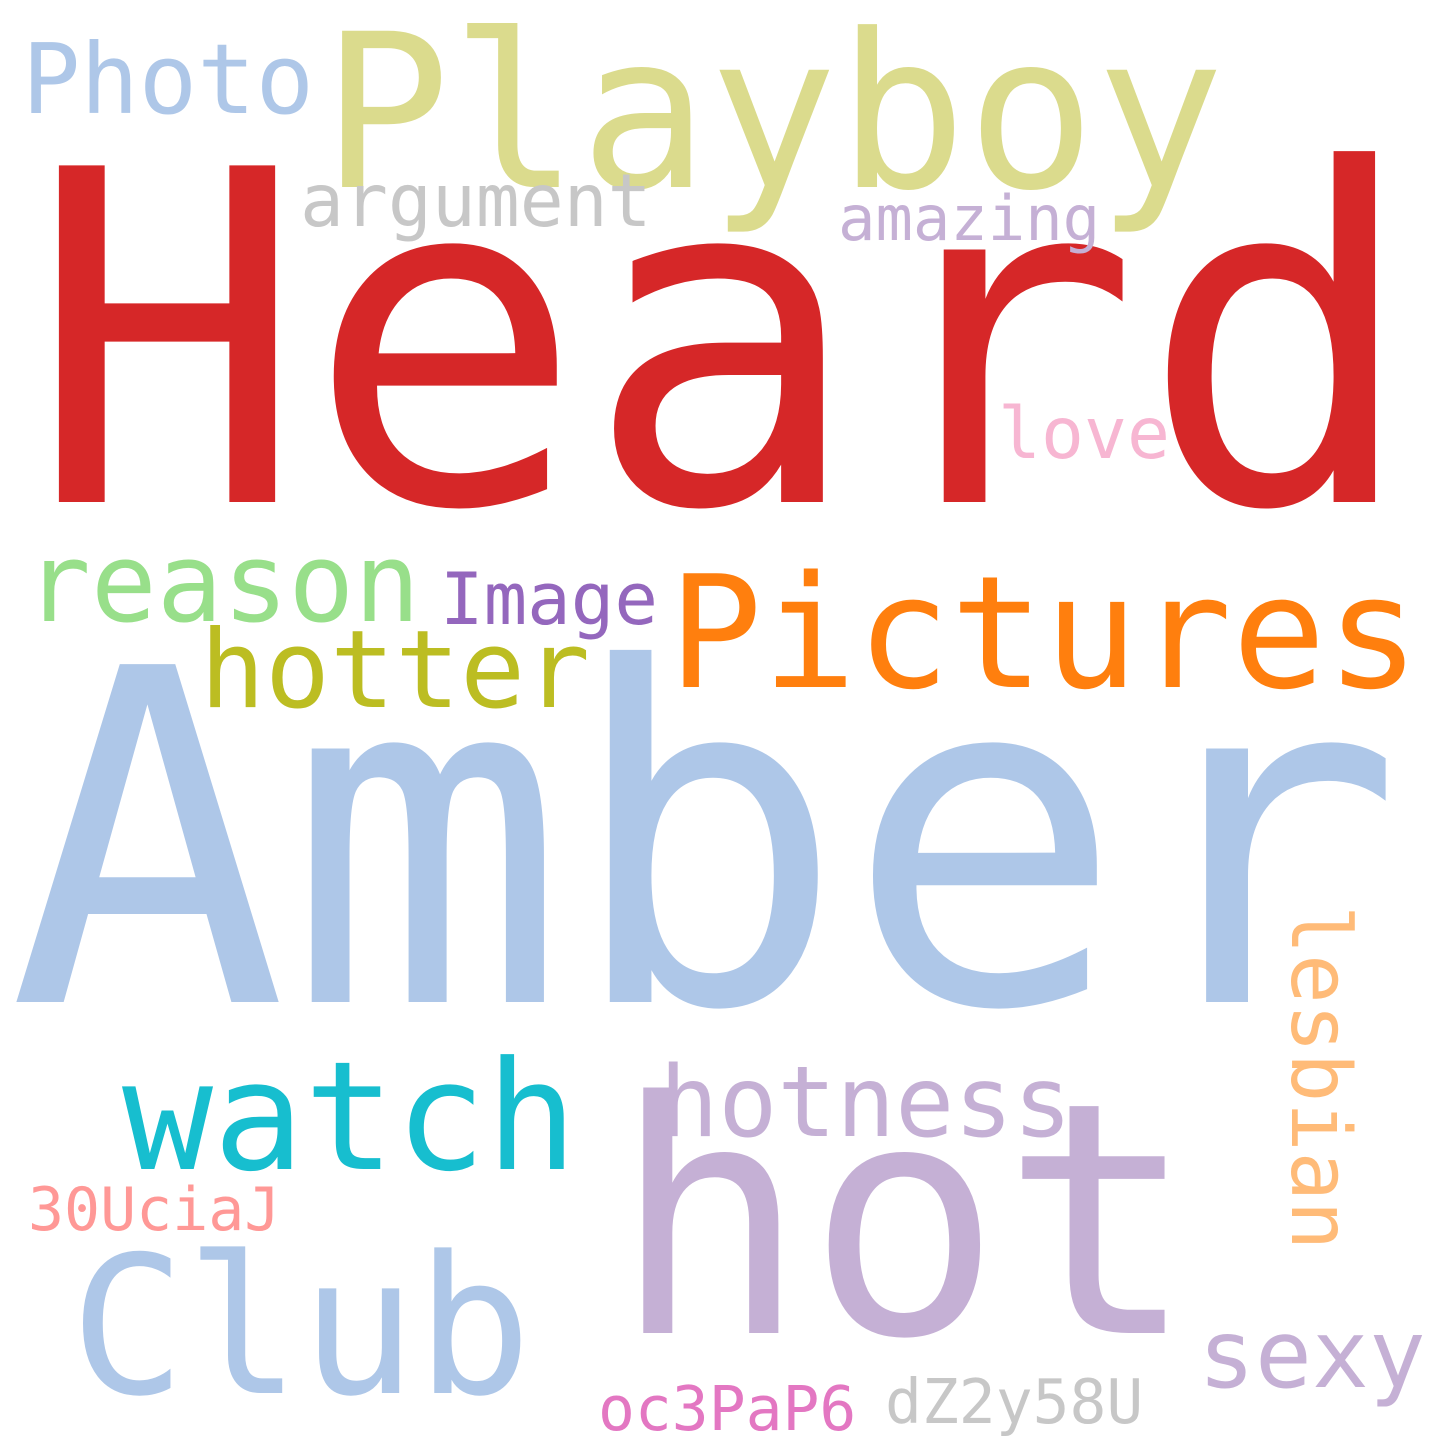  Describe the element at coordinates (969, 218) in the screenshot. I see `word-amazing: amazing` at that location.